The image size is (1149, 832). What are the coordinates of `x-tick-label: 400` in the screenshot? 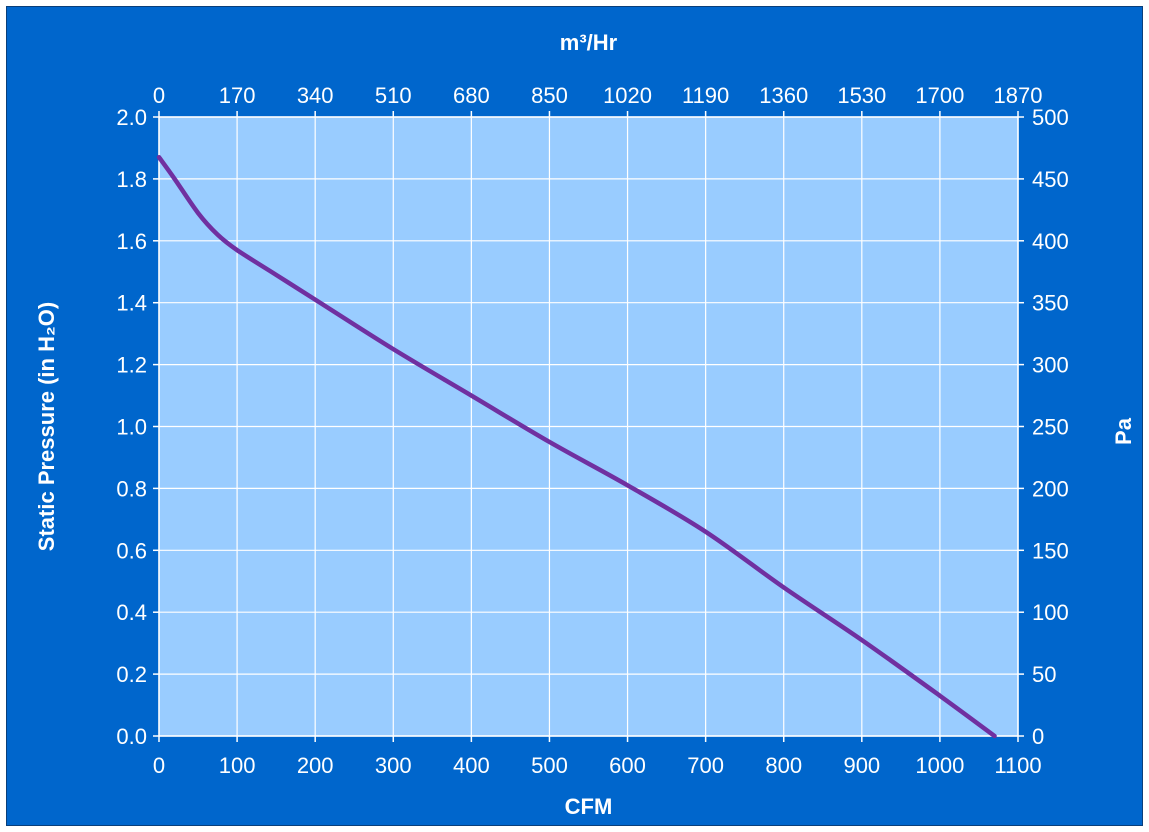 It's located at (471, 765).